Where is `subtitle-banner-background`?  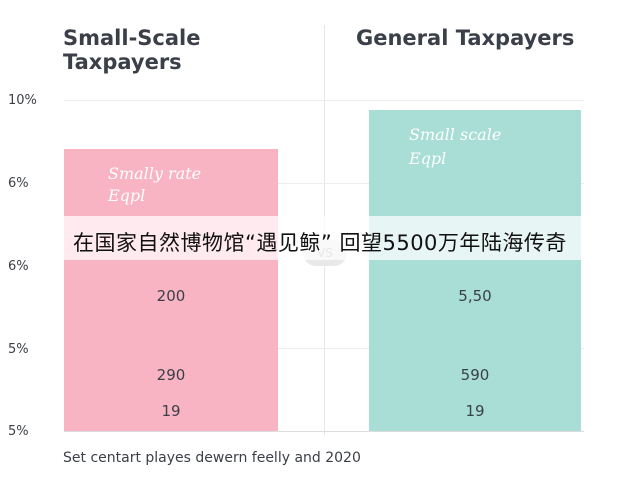
subtitle-banner-background is located at coordinates (320, 238).